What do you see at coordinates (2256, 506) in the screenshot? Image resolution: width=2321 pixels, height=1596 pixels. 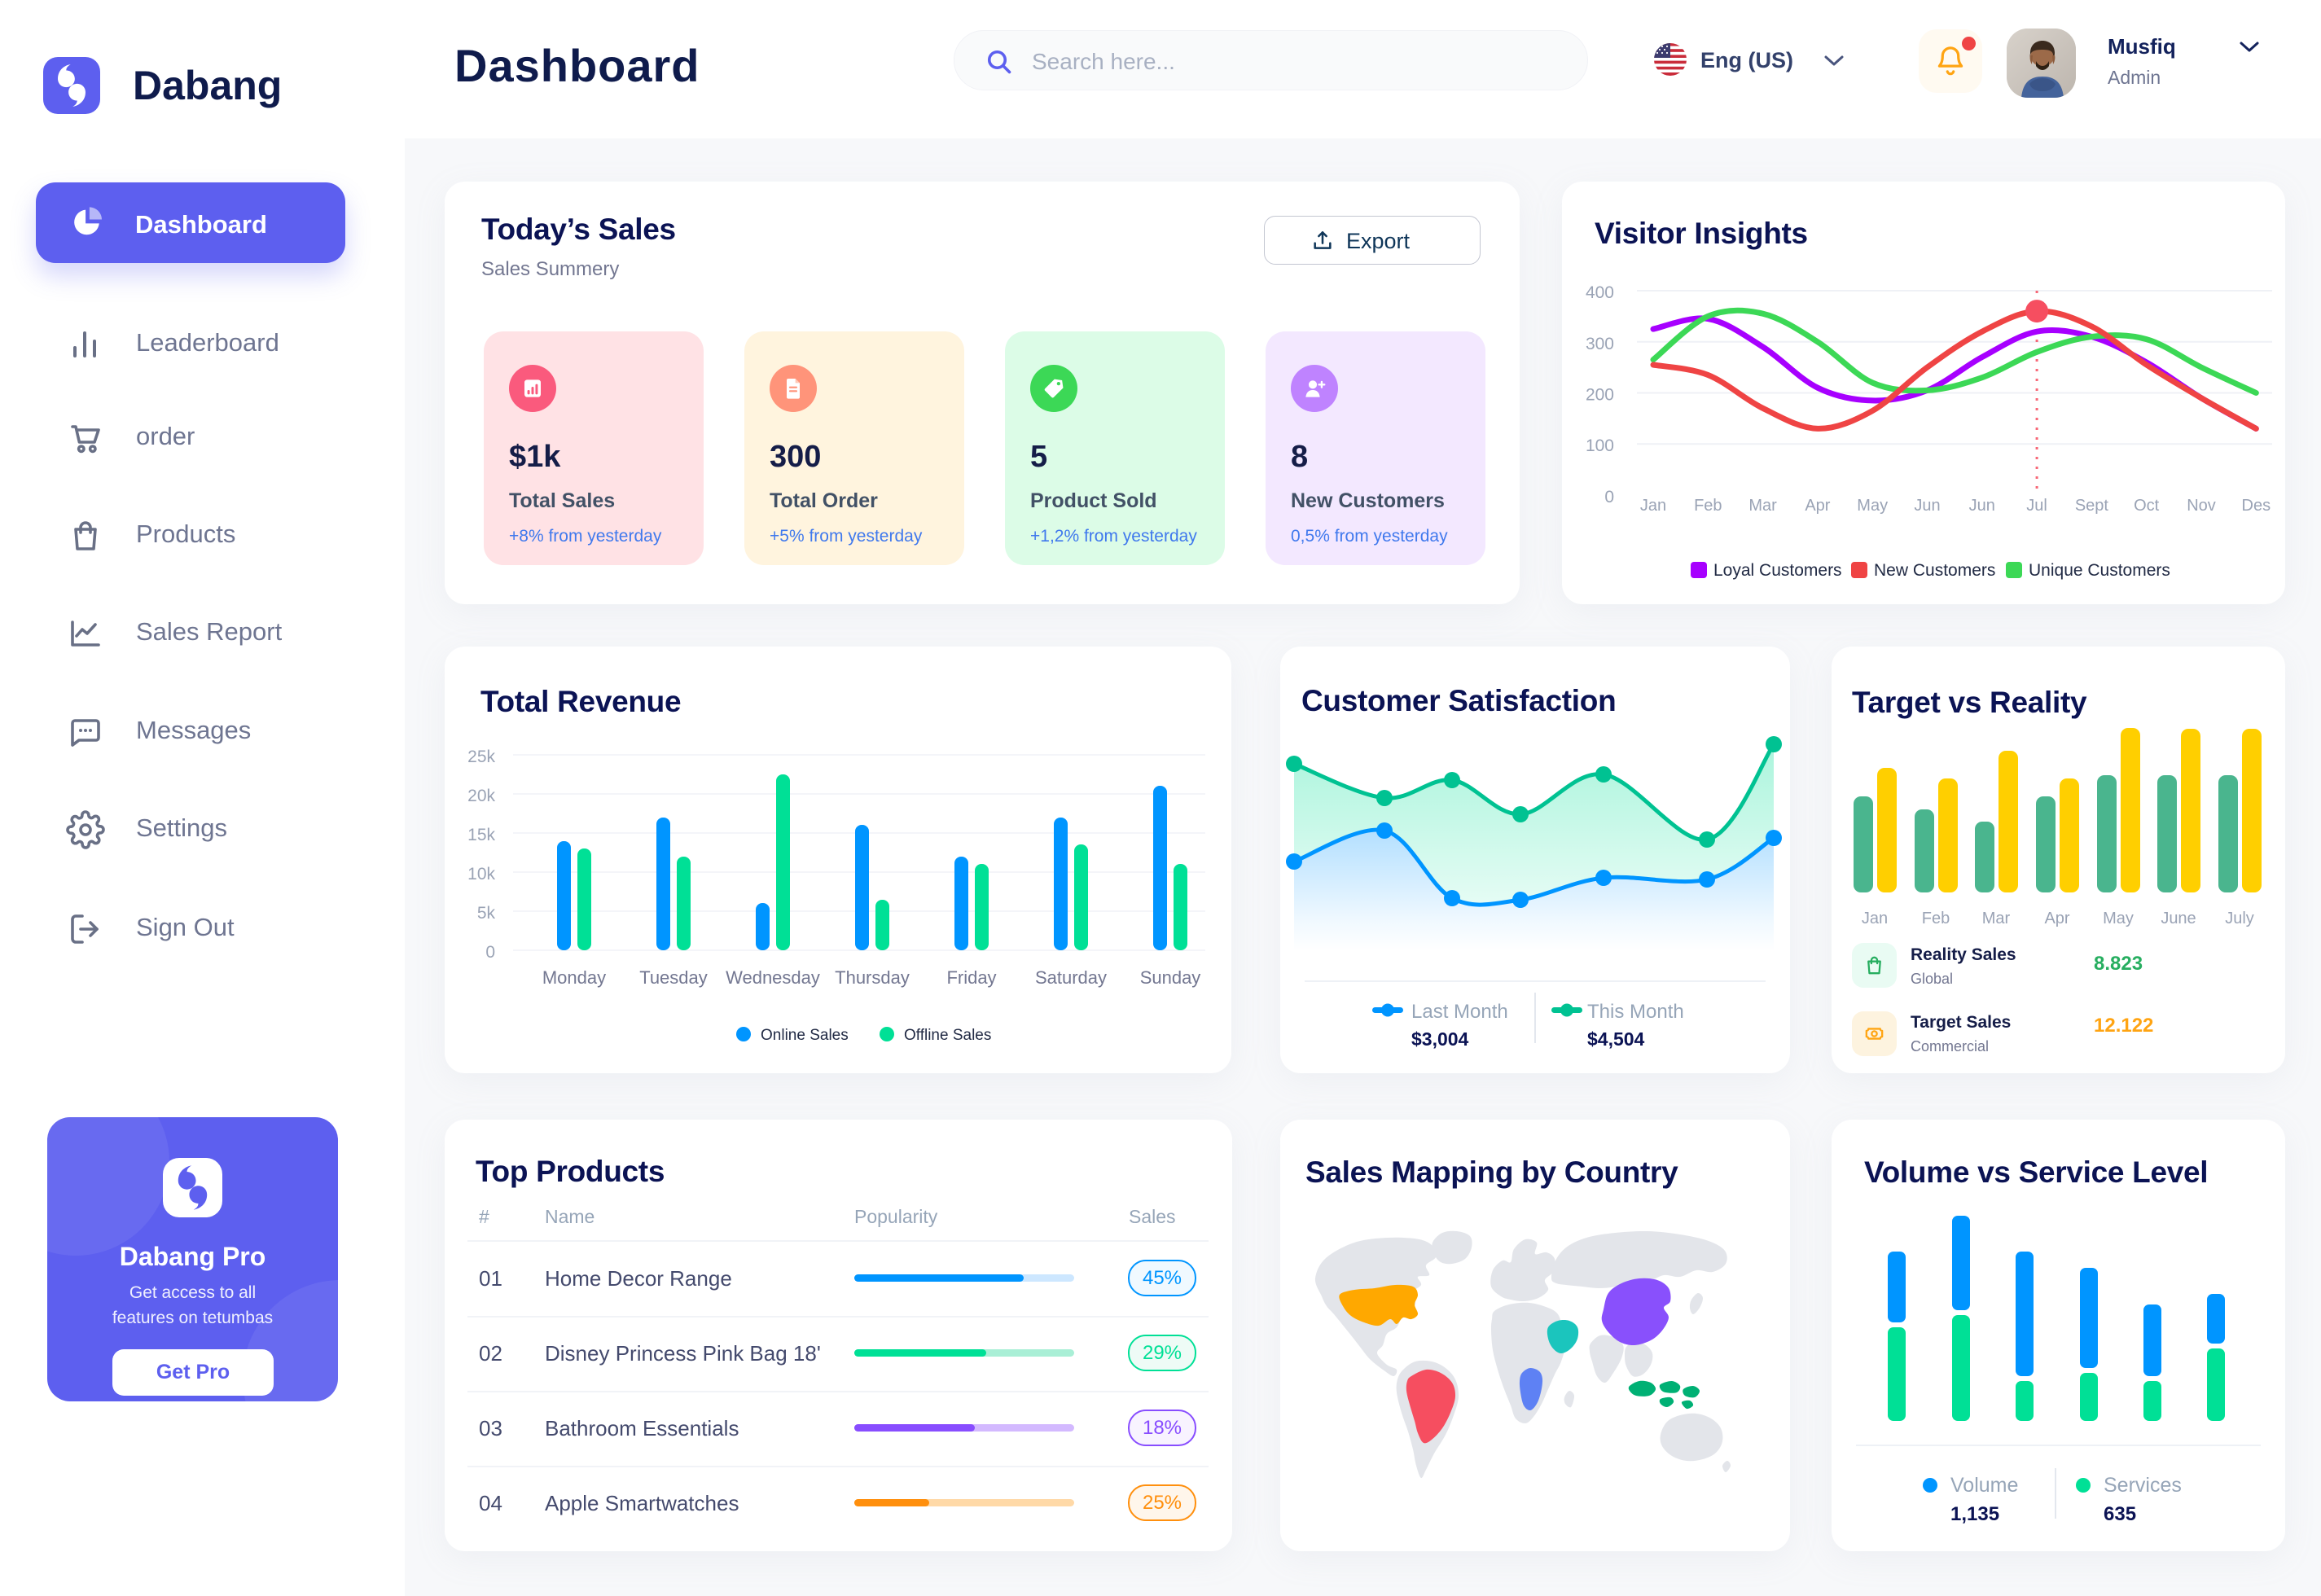 I see `svg-text: Des` at bounding box center [2256, 506].